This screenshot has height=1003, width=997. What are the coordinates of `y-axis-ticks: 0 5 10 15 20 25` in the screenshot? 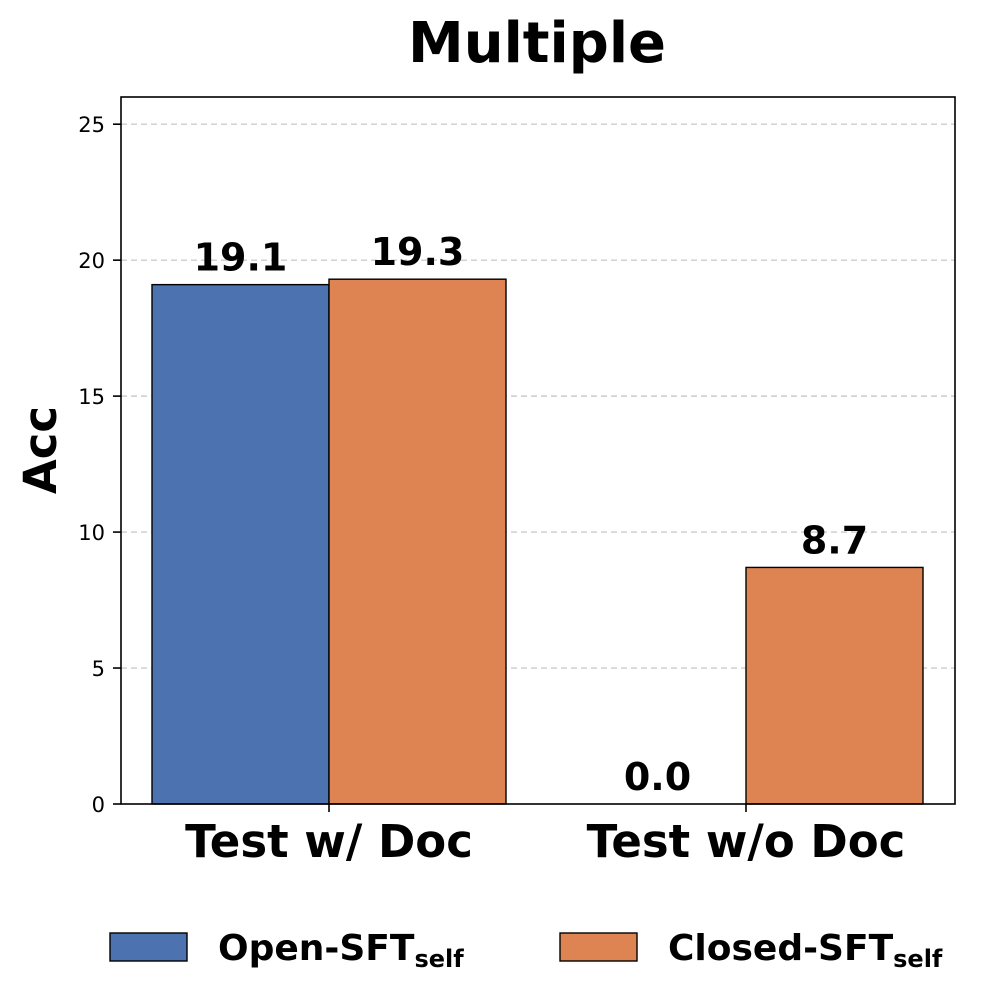 It's located at (99, 465).